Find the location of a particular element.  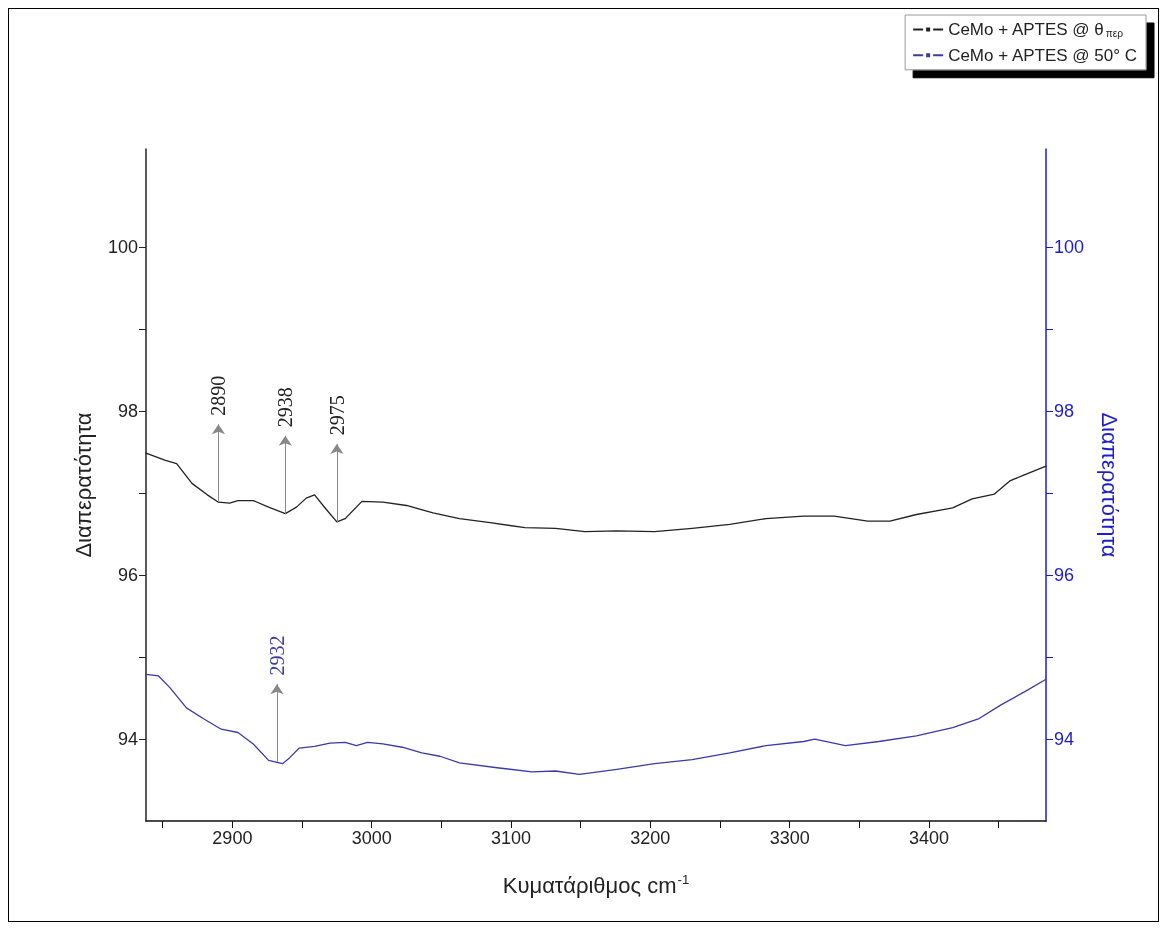

y-tick-label: 98 is located at coordinates (127, 411).